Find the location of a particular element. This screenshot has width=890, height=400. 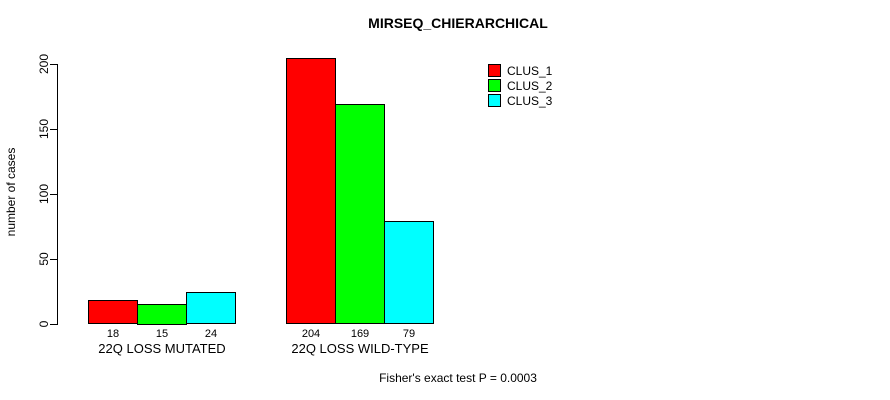

y-axis-tick-label: 100 is located at coordinates (44, 193).